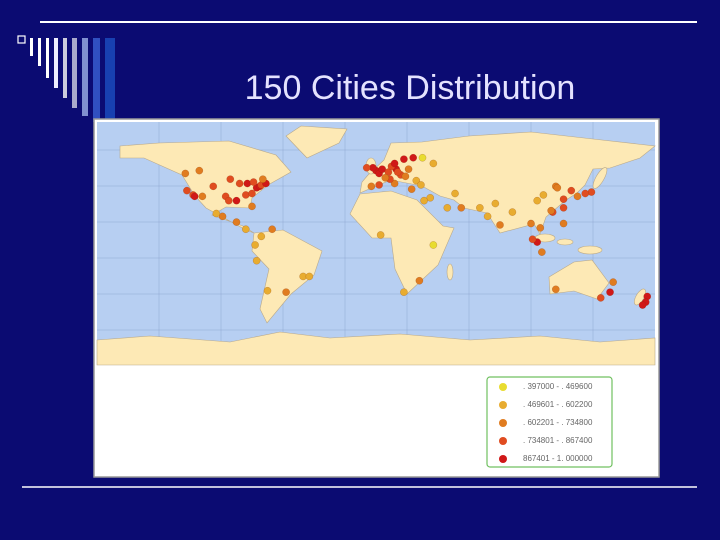  What do you see at coordinates (558, 404) in the screenshot?
I see `legend-label: . 469601 - . 602200` at bounding box center [558, 404].